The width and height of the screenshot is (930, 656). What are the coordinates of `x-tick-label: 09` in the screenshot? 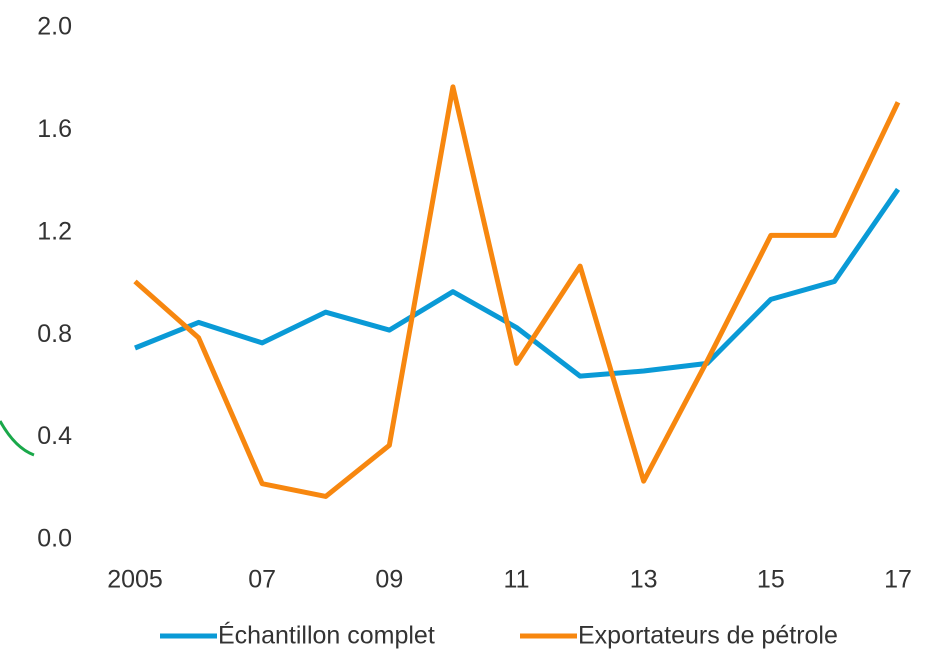 It's located at (389, 580).